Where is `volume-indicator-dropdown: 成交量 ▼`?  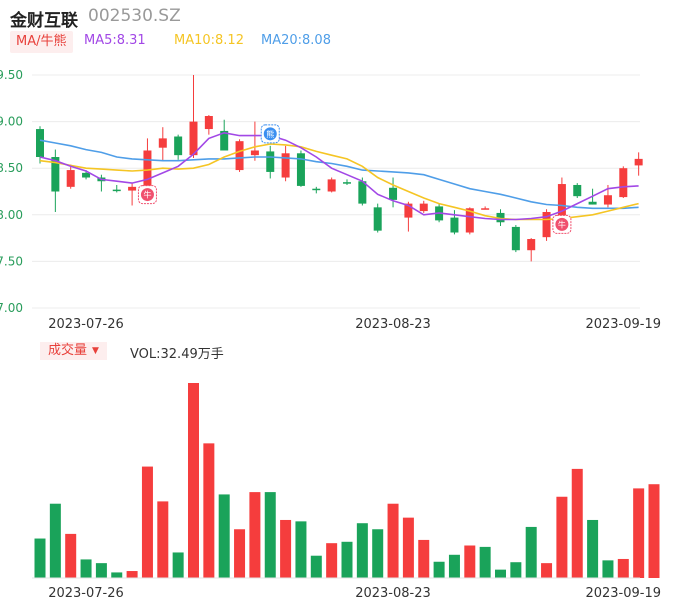 volume-indicator-dropdown: 成交量 ▼ is located at coordinates (73, 351).